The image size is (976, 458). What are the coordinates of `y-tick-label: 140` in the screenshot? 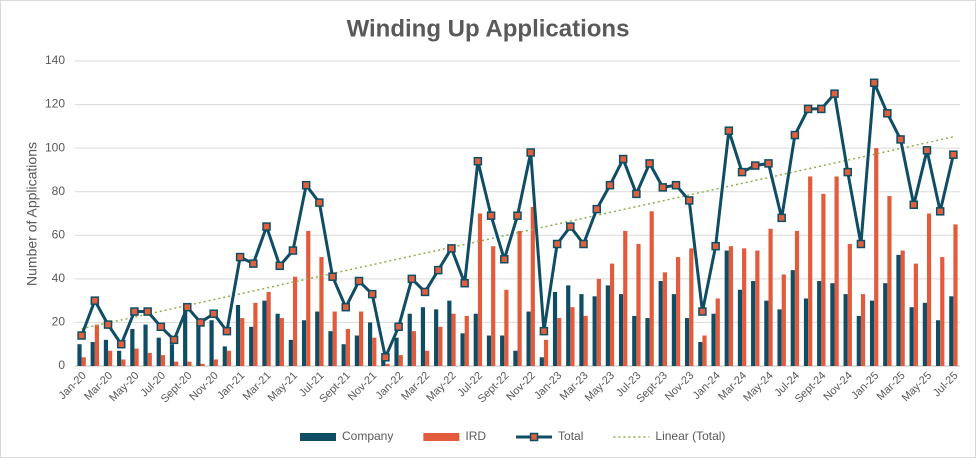 It's located at (55, 60).